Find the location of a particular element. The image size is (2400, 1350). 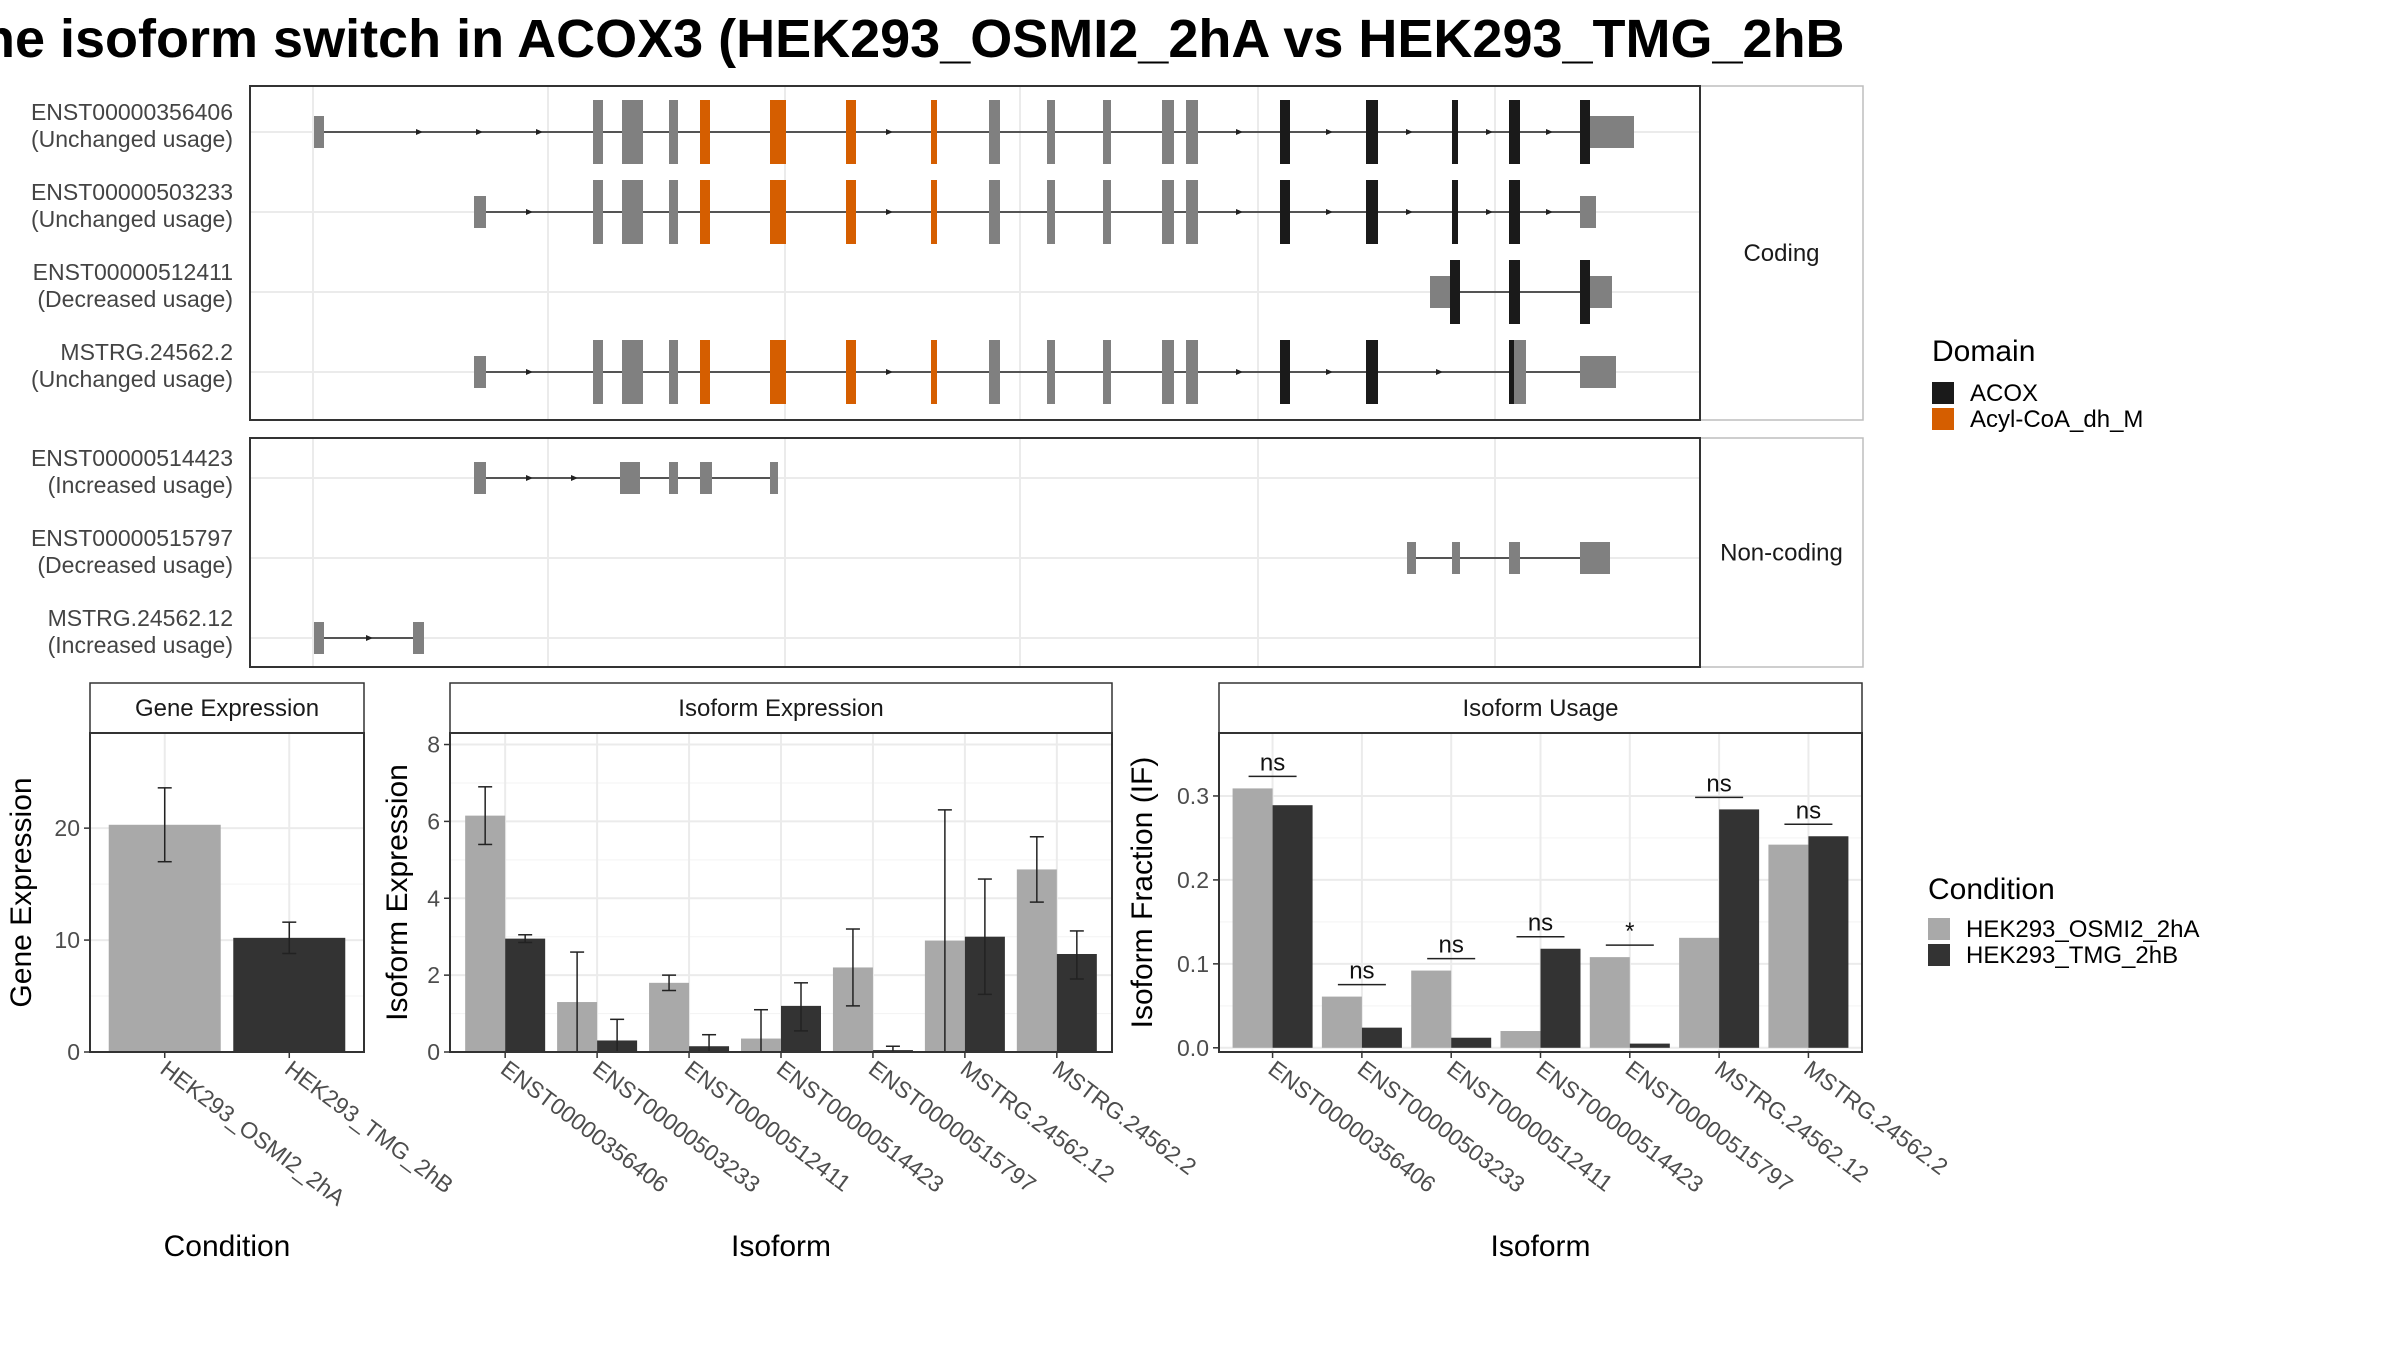

isoform-id-label: ENST00000512411 is located at coordinates (133, 272).